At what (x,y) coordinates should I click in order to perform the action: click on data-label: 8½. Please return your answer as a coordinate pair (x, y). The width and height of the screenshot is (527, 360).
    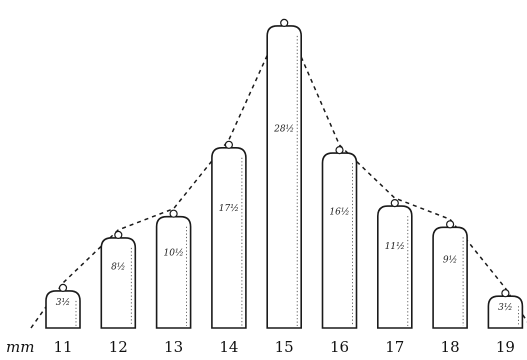
    Looking at the image, I should click on (118, 266).